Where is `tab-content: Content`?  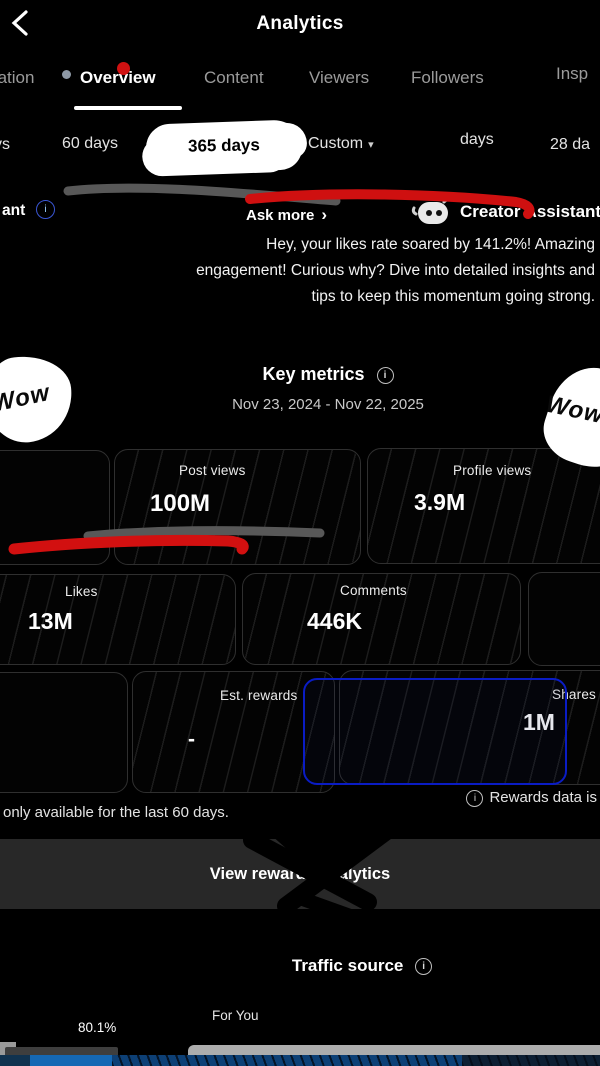
tab-content: Content is located at coordinates (234, 77).